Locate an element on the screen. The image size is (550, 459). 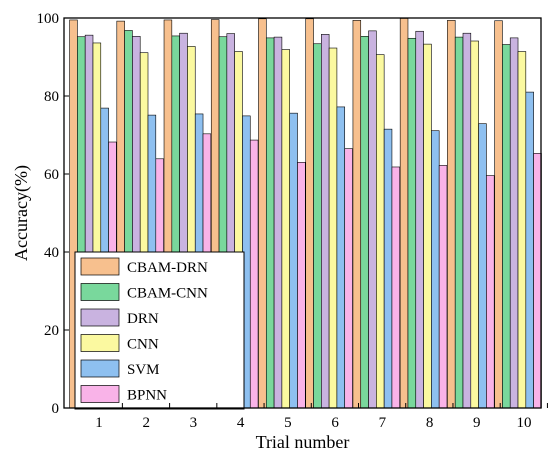
y-tick-label: 60 is located at coordinates (51, 175).